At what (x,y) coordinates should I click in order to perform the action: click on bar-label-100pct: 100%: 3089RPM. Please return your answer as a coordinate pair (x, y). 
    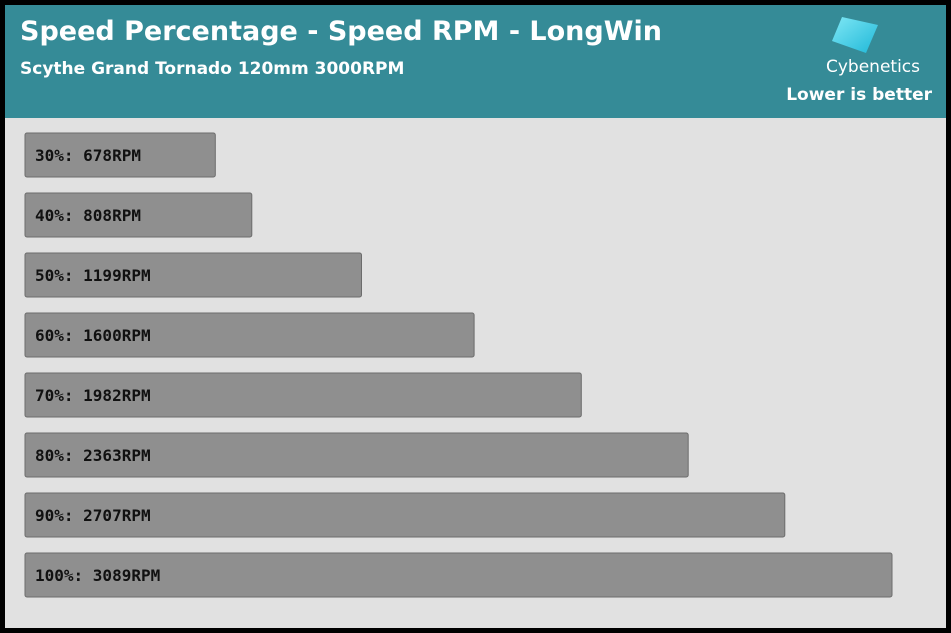
    Looking at the image, I should click on (97, 575).